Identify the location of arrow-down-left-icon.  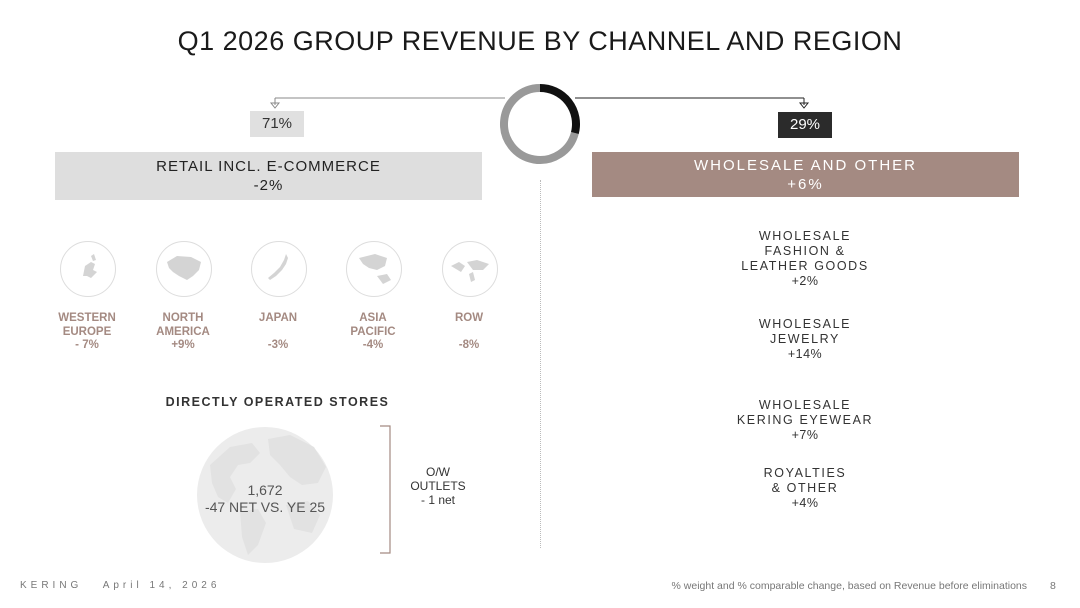
(275, 105).